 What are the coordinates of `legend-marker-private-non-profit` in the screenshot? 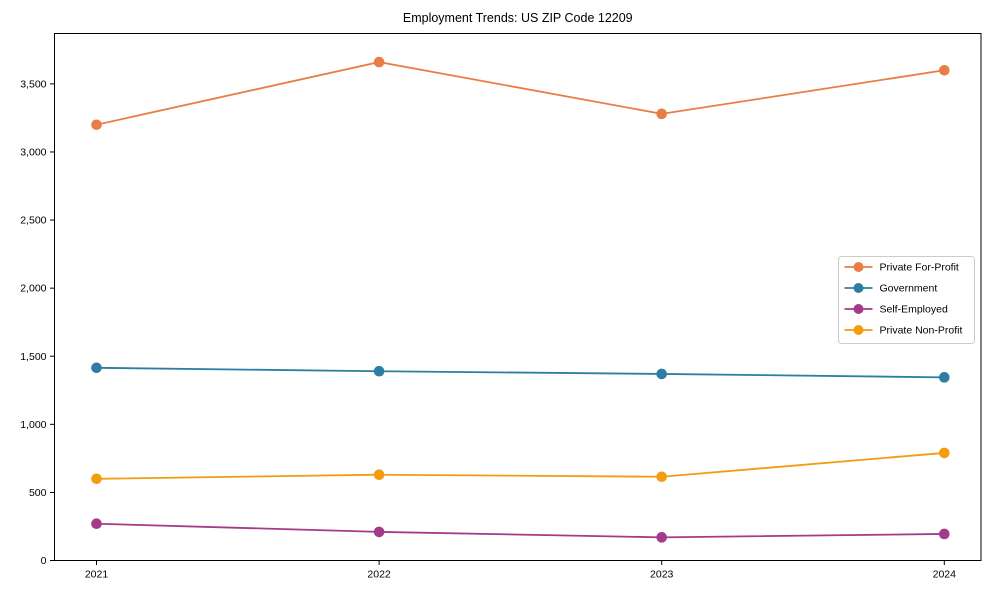 It's located at (858, 330).